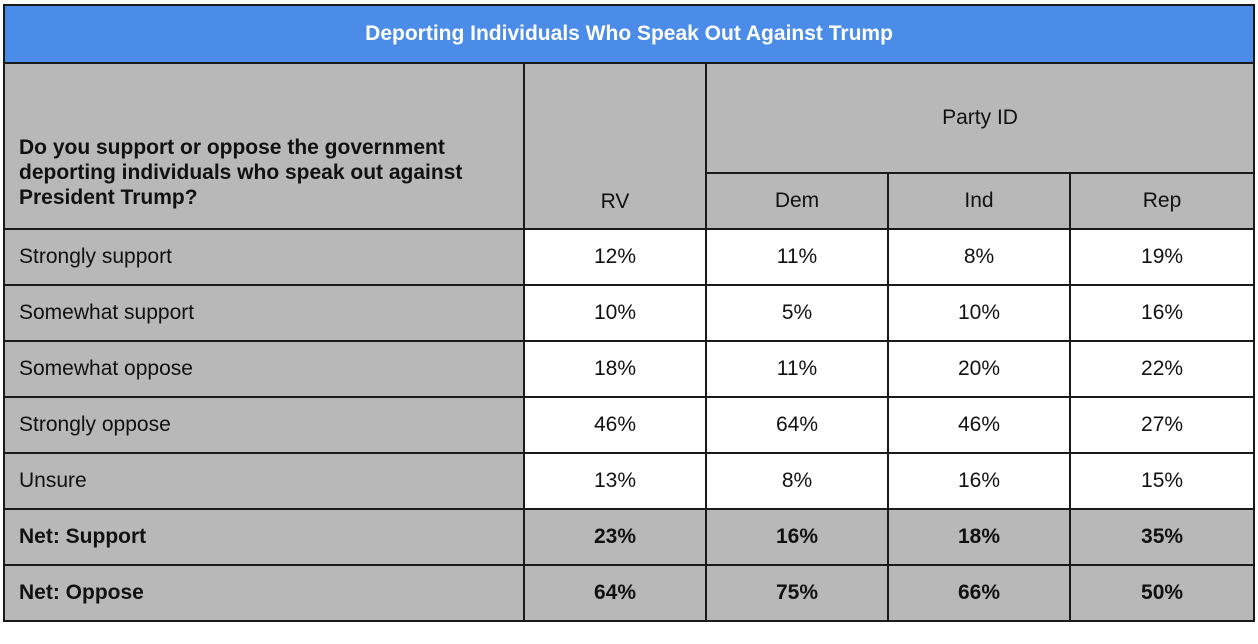  What do you see at coordinates (615, 369) in the screenshot?
I see `cell-rv: 18%` at bounding box center [615, 369].